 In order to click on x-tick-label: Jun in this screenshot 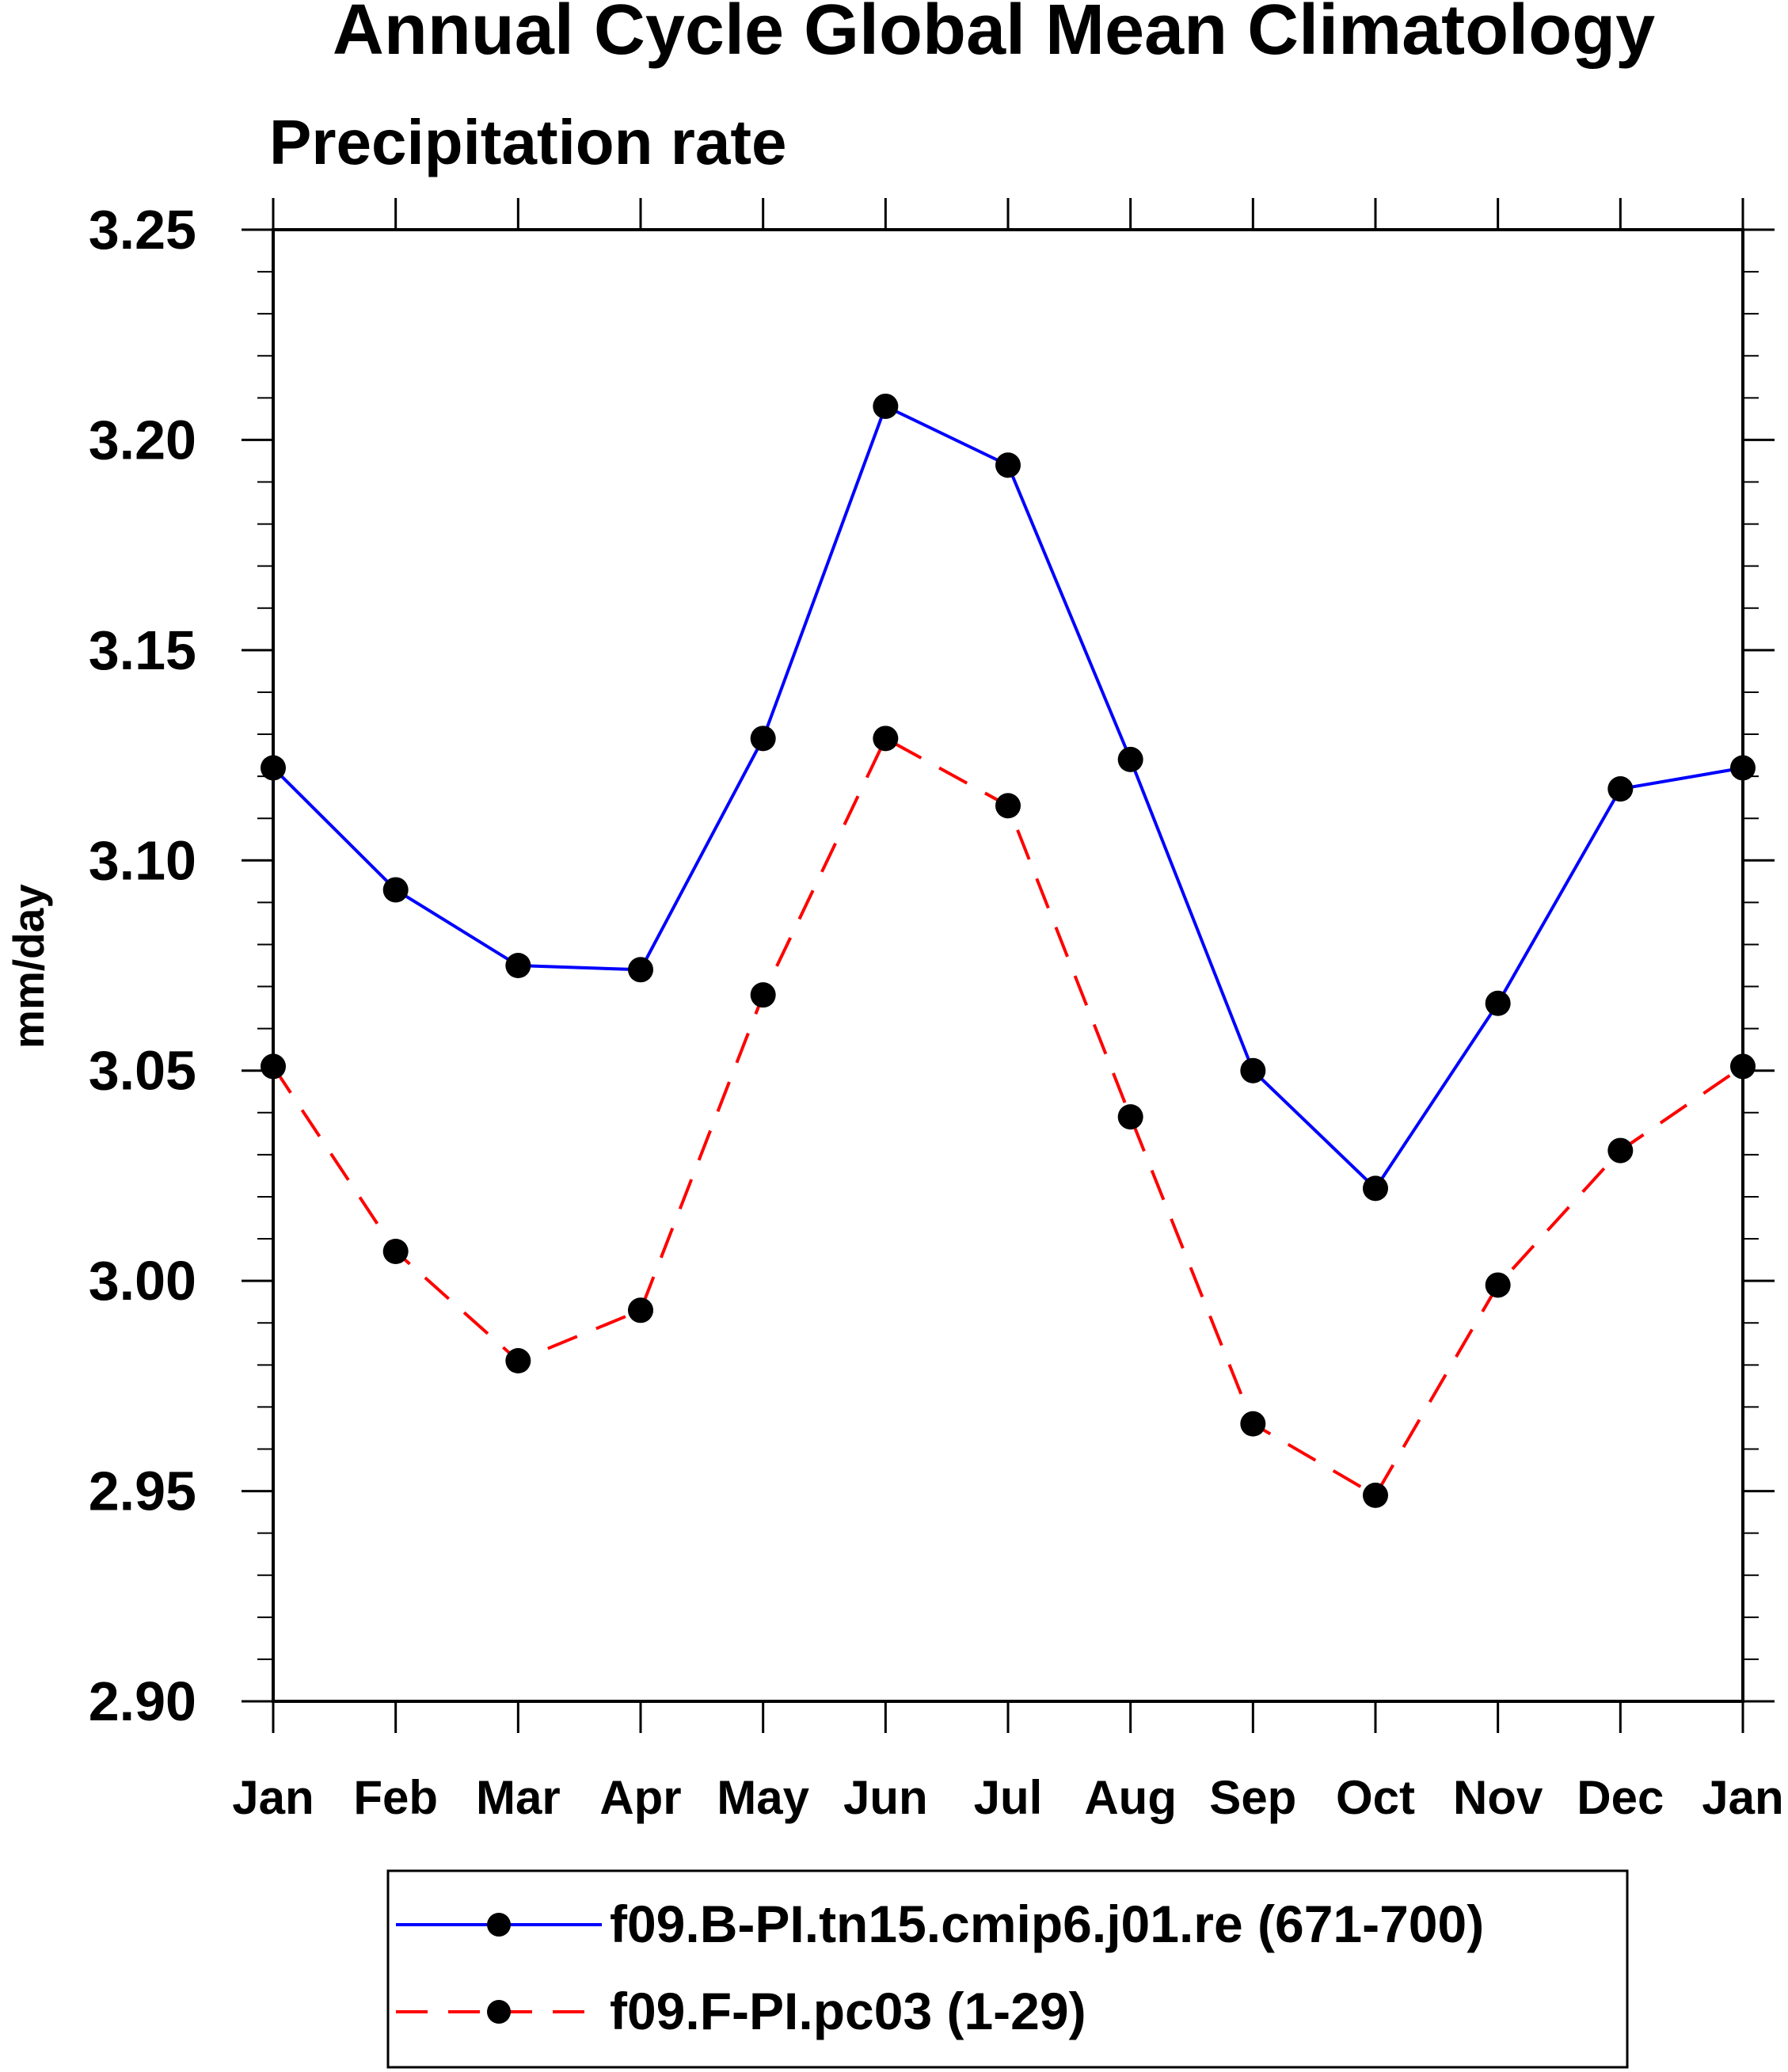, I will do `click(885, 1797)`.